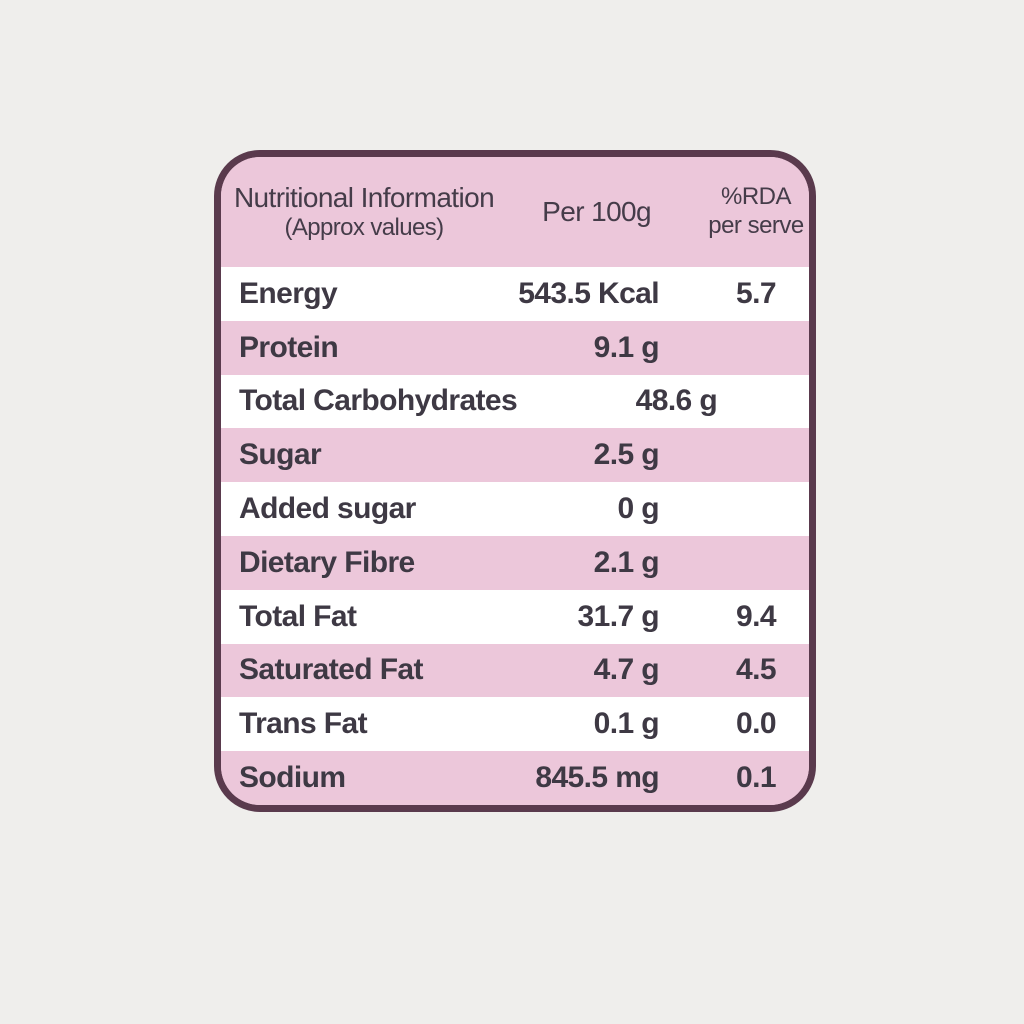 The image size is (1024, 1024). I want to click on table-row: Saturated Fat 4.7 g 4.5, so click(515, 670).